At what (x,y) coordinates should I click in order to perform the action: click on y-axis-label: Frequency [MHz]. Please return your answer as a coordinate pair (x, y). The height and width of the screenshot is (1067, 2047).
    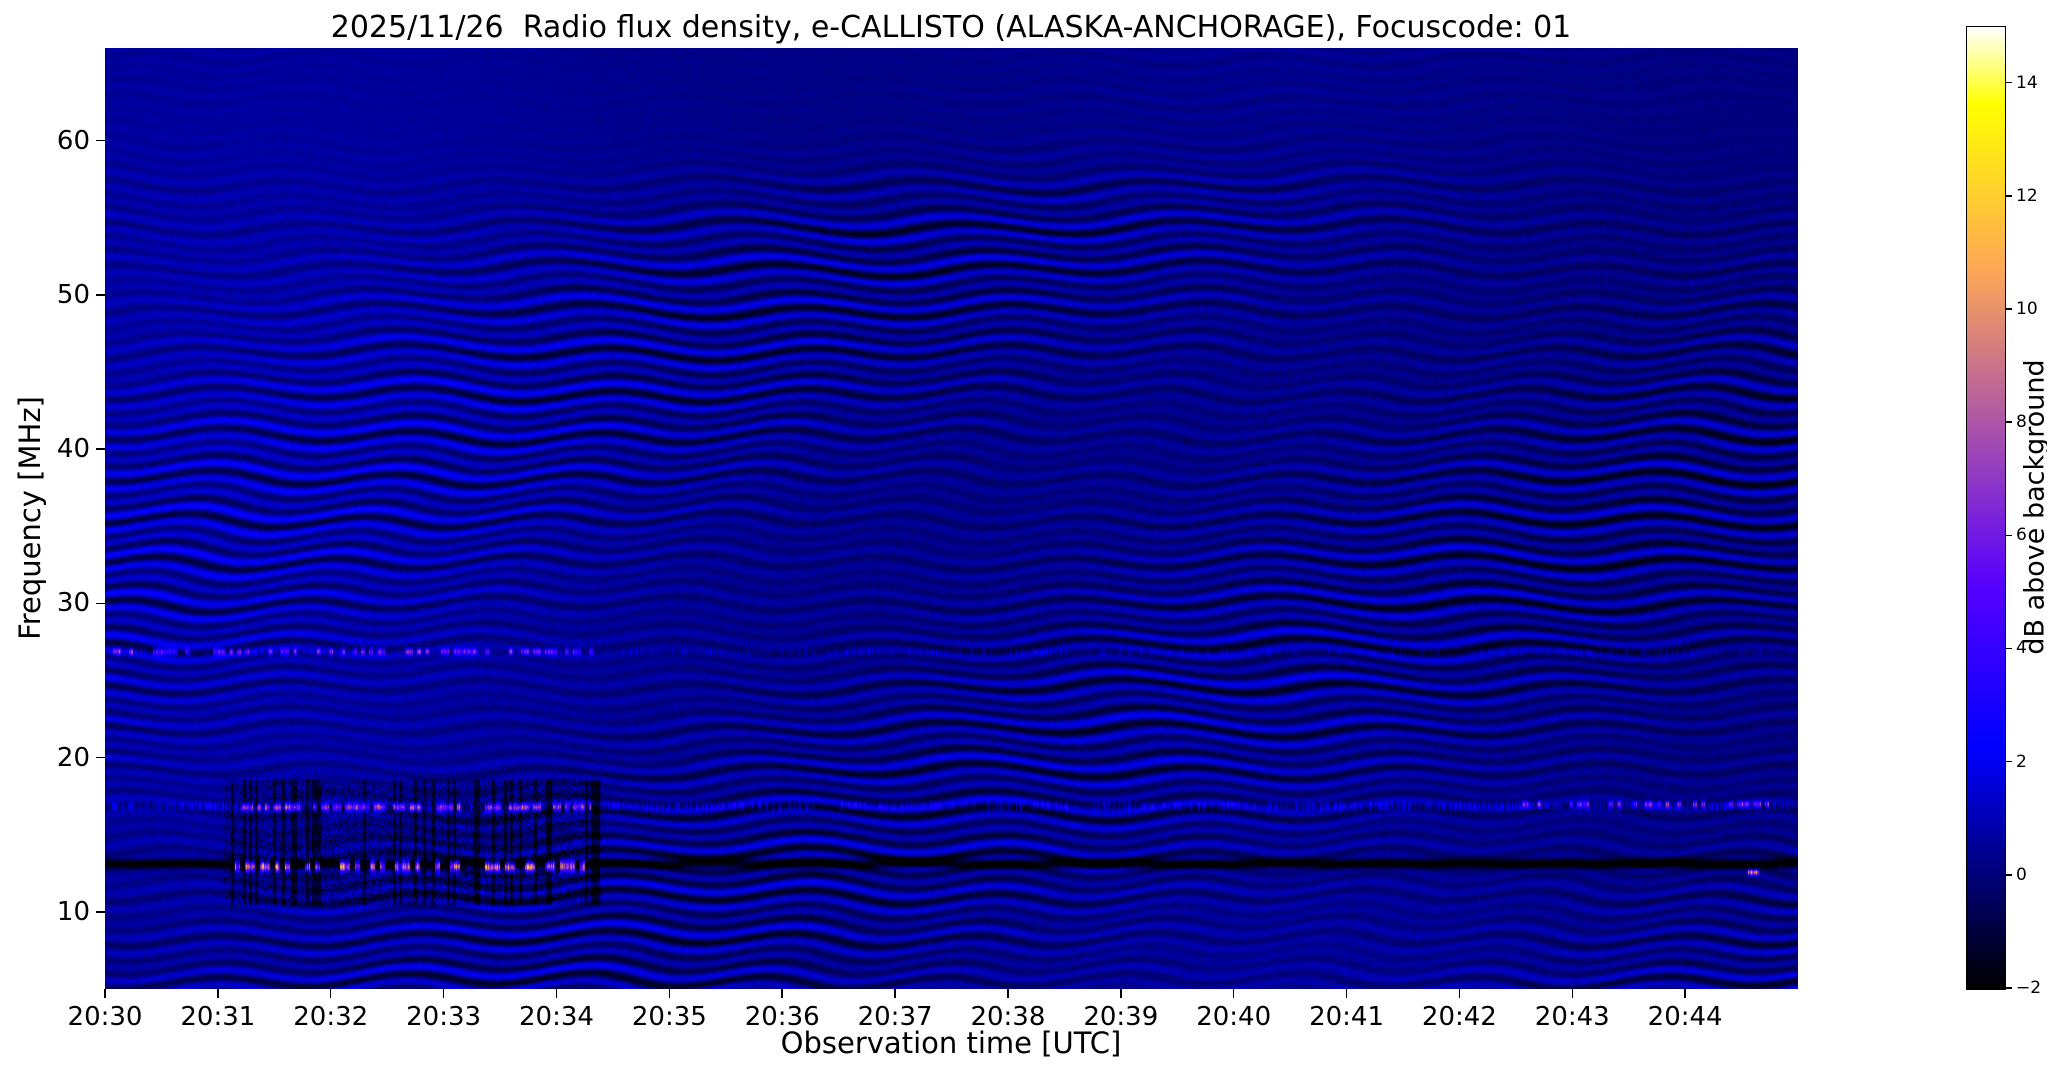
    Looking at the image, I should click on (30, 518).